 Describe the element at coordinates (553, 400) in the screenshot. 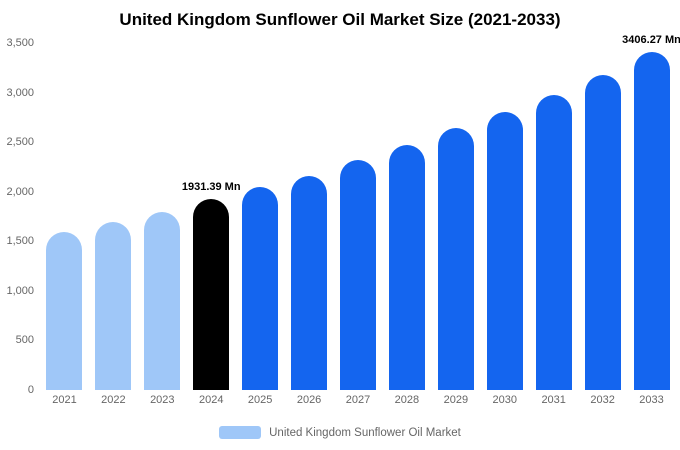

I see `x-axis-label-2031: 2031` at that location.